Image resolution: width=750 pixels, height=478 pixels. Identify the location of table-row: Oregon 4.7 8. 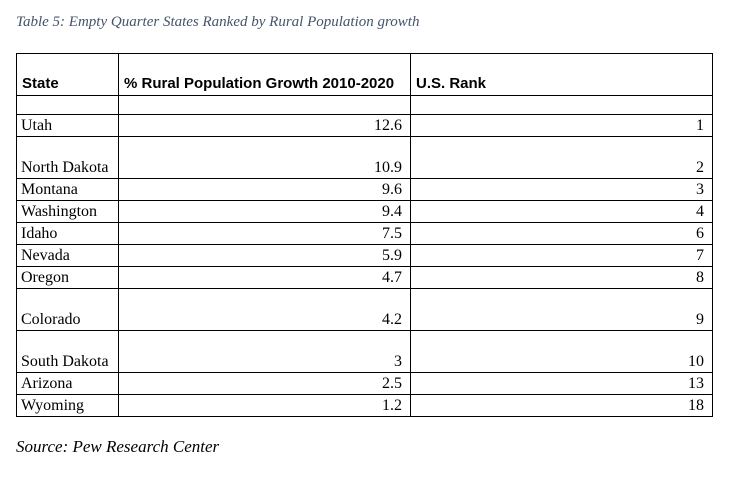
(364, 277).